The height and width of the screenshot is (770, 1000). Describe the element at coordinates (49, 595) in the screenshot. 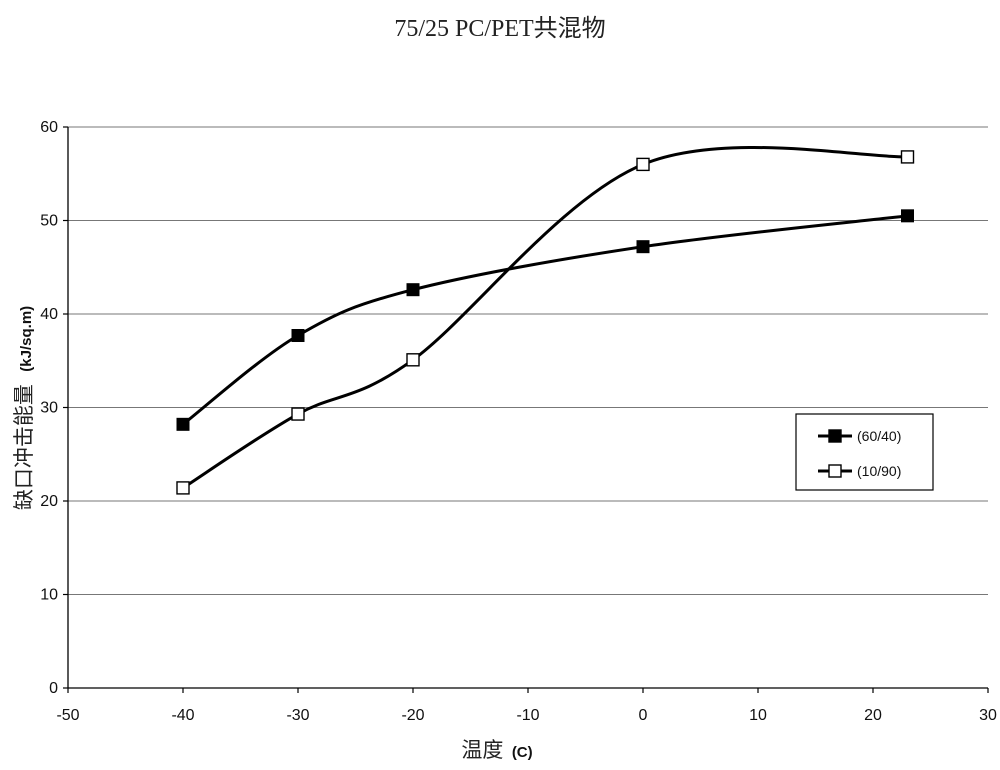

I see `y-tick-label: 10` at that location.